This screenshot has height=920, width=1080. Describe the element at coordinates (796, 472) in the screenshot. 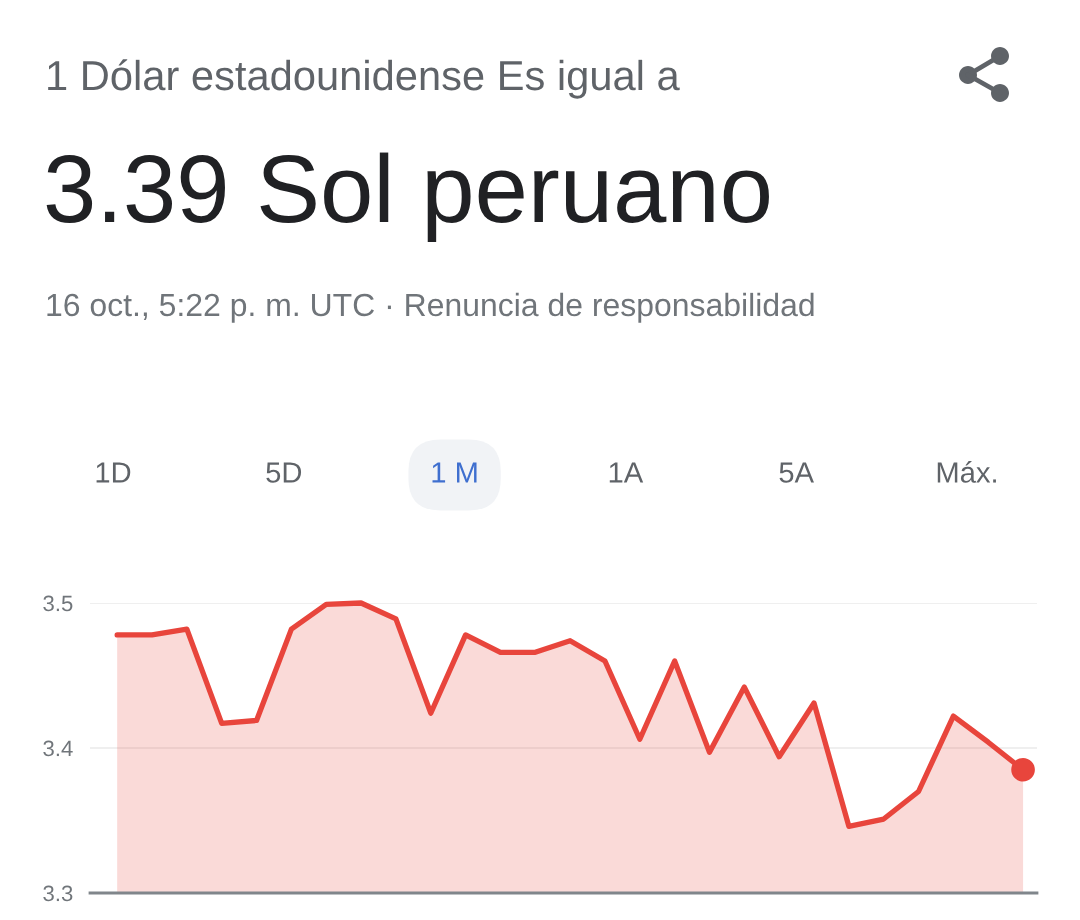

I see `text: 5A` at that location.